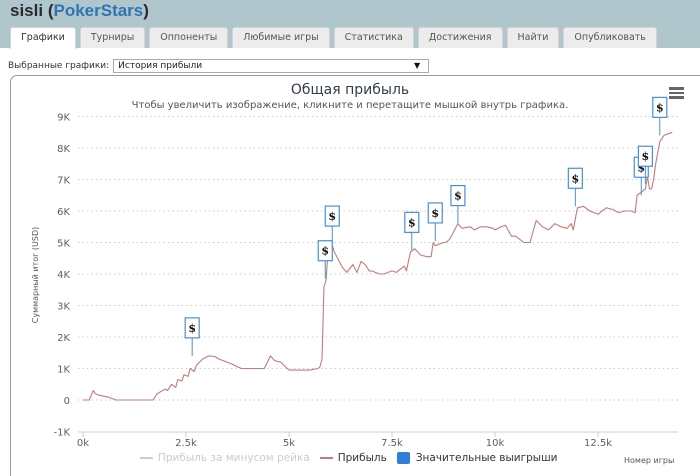  Describe the element at coordinates (189, 37) in the screenshot. I see `tab-opponents: Оппоненты` at that location.